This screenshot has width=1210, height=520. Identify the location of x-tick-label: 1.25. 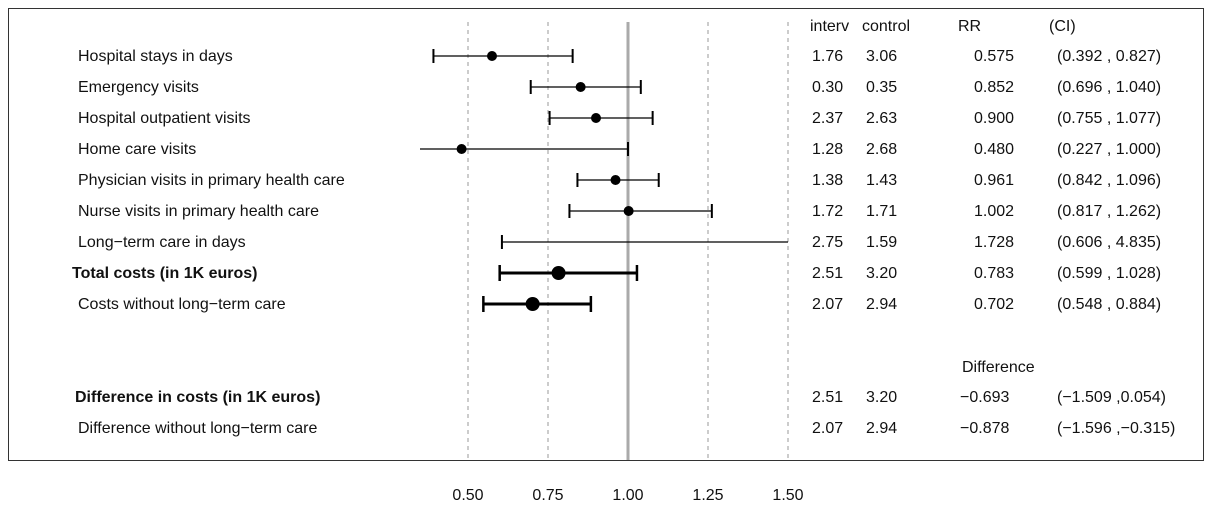
(707, 495).